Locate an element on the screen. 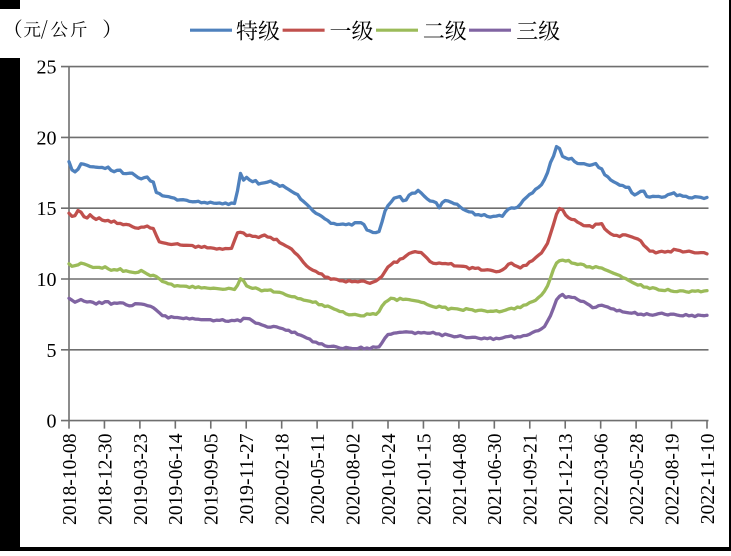 The image size is (731, 556). svg-text: 2022-08-19 is located at coordinates (672, 479).